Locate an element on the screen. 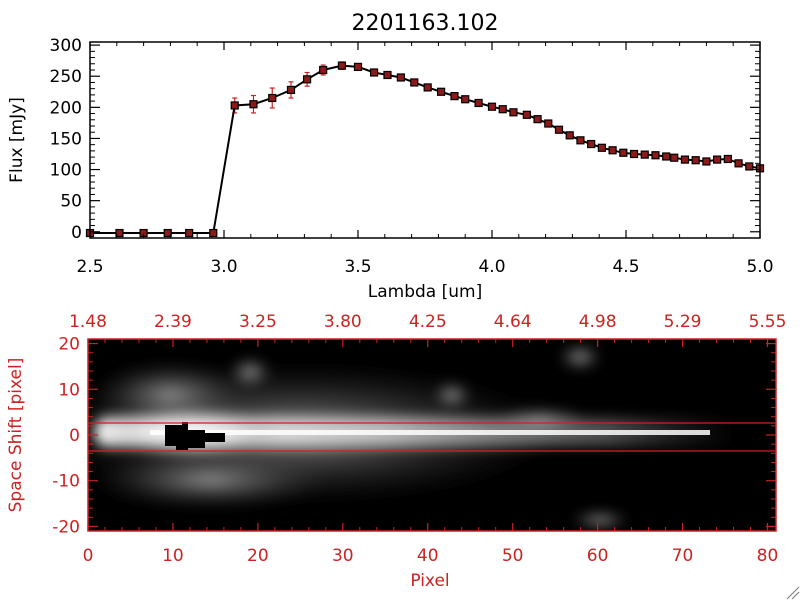 This screenshot has width=800, height=600. y-tick-label: 0 is located at coordinates (76, 233).